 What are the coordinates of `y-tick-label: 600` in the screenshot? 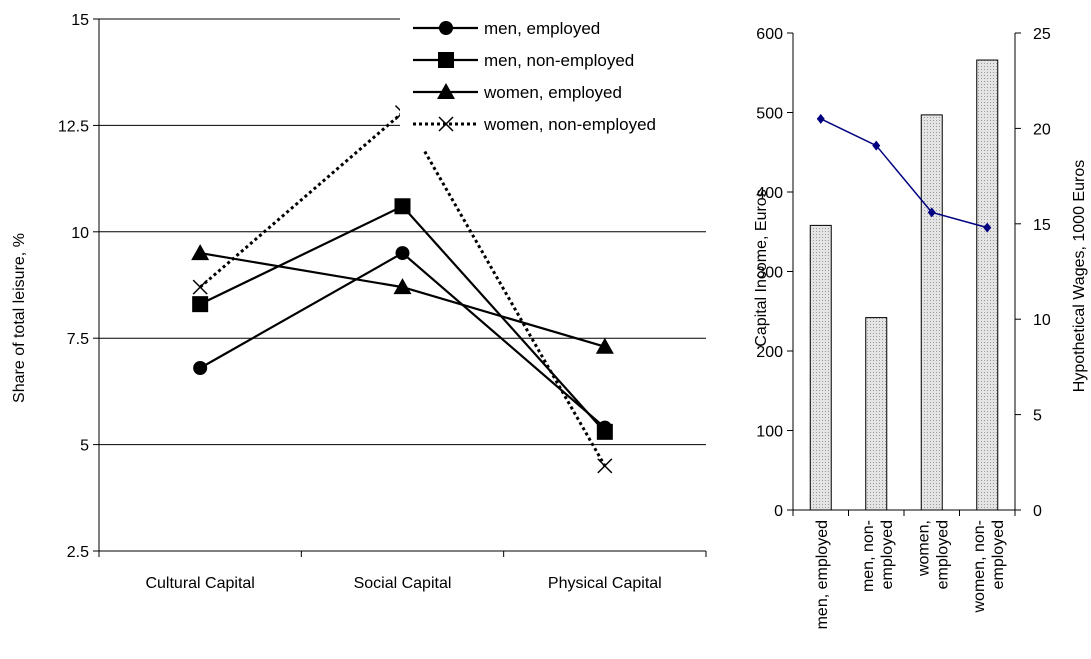 It's located at (769, 34).